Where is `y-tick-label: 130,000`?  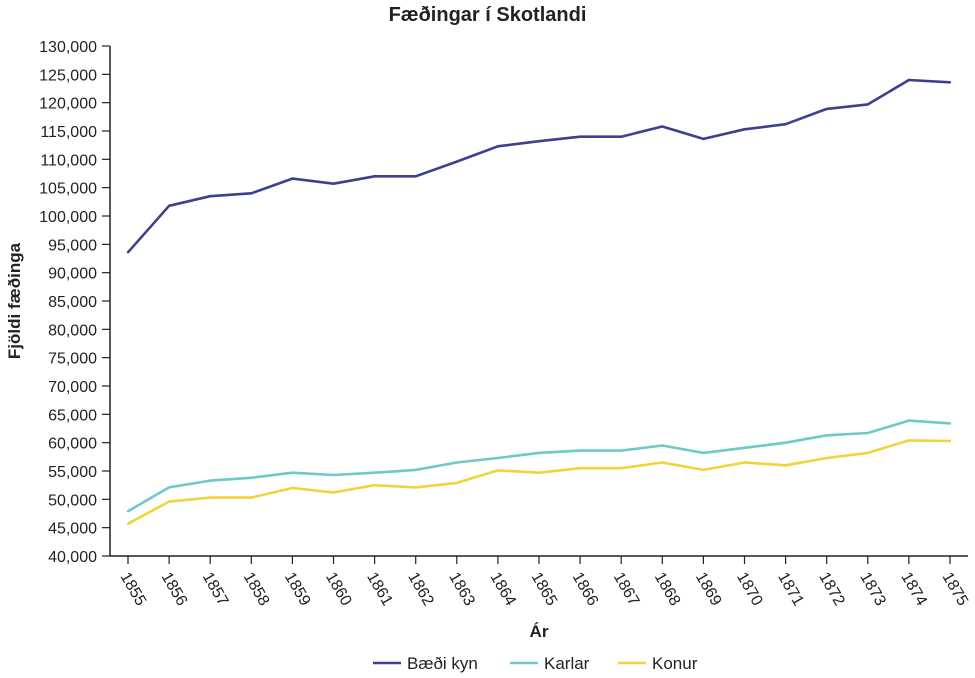 y-tick-label: 130,000 is located at coordinates (68, 47).